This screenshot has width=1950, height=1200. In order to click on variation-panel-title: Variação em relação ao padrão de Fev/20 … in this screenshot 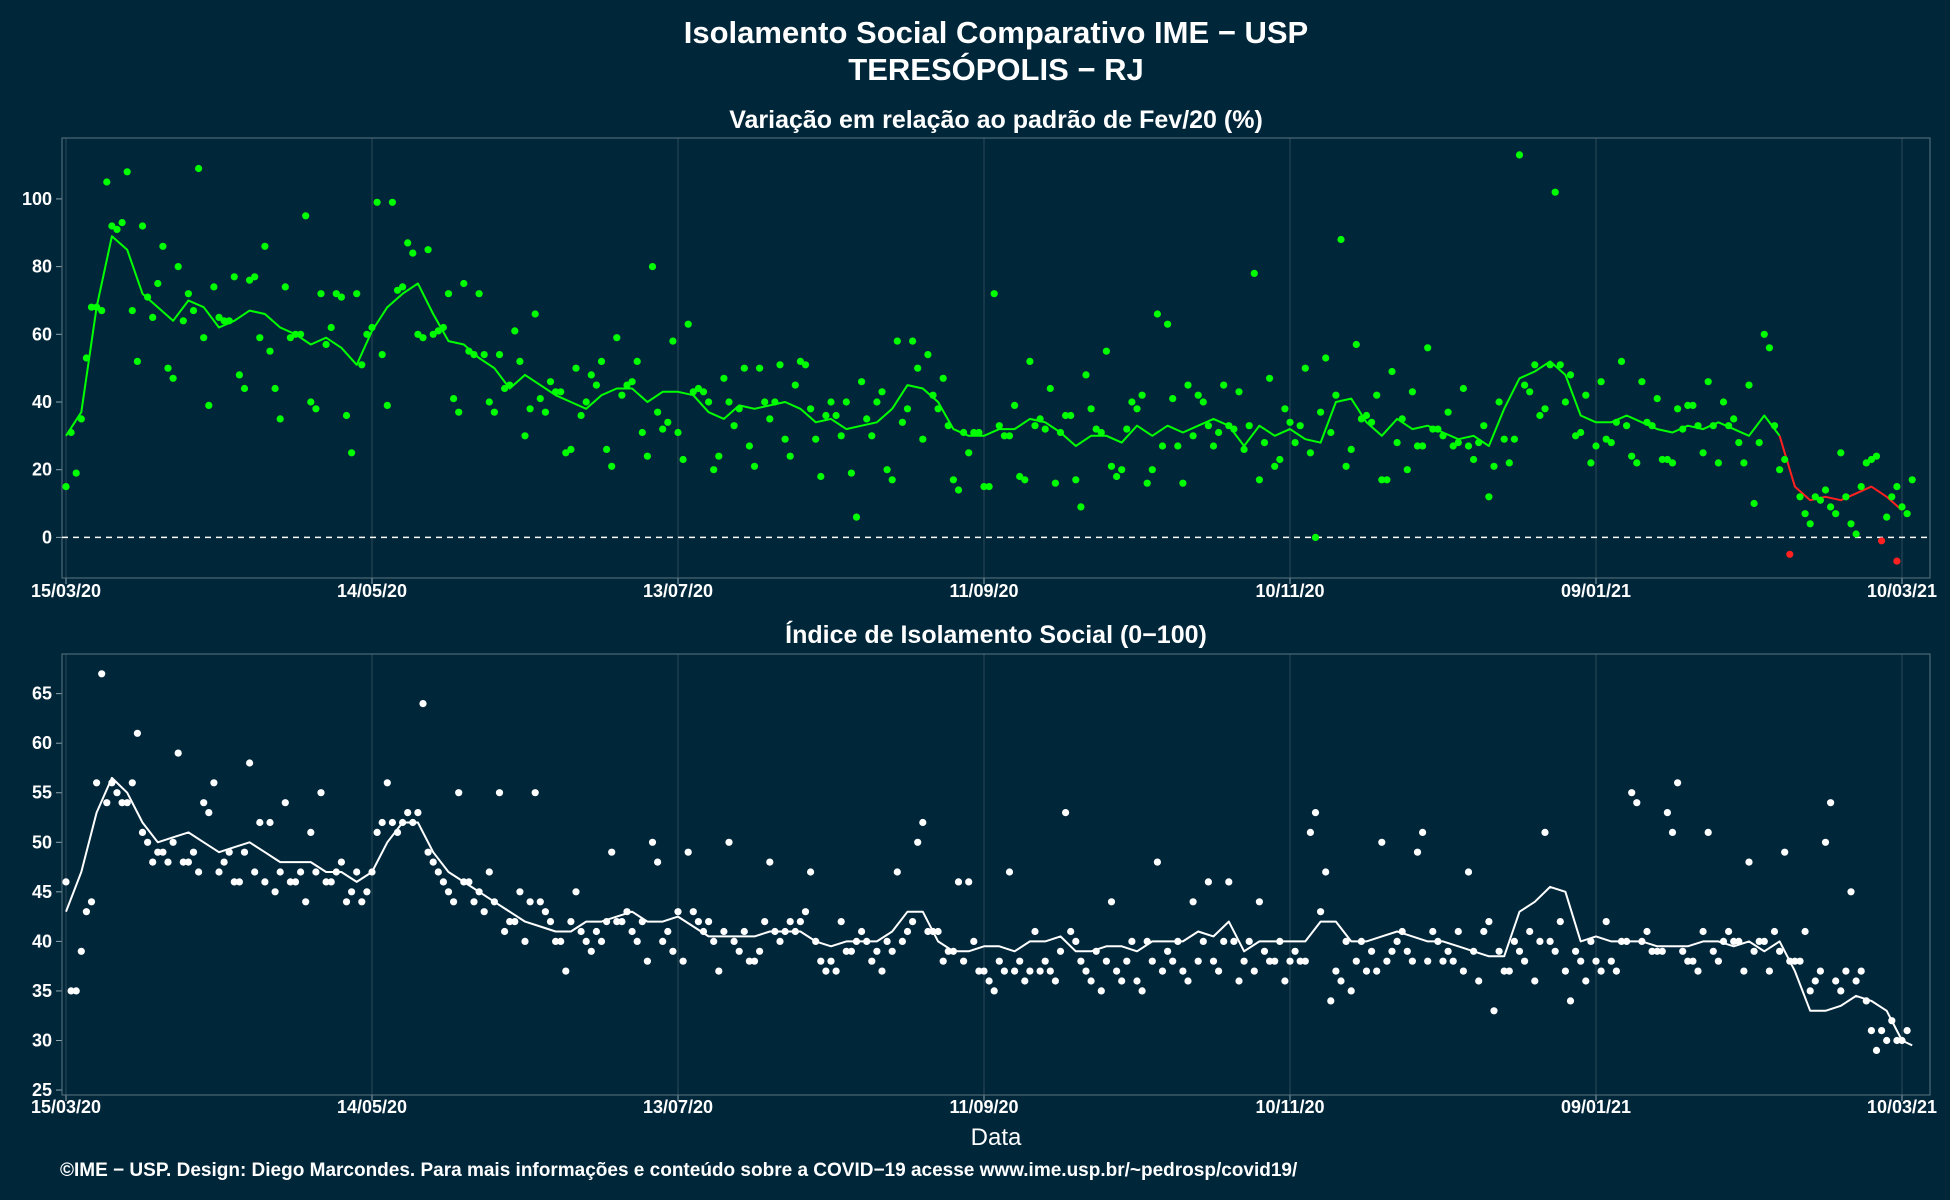, I will do `click(996, 120)`.